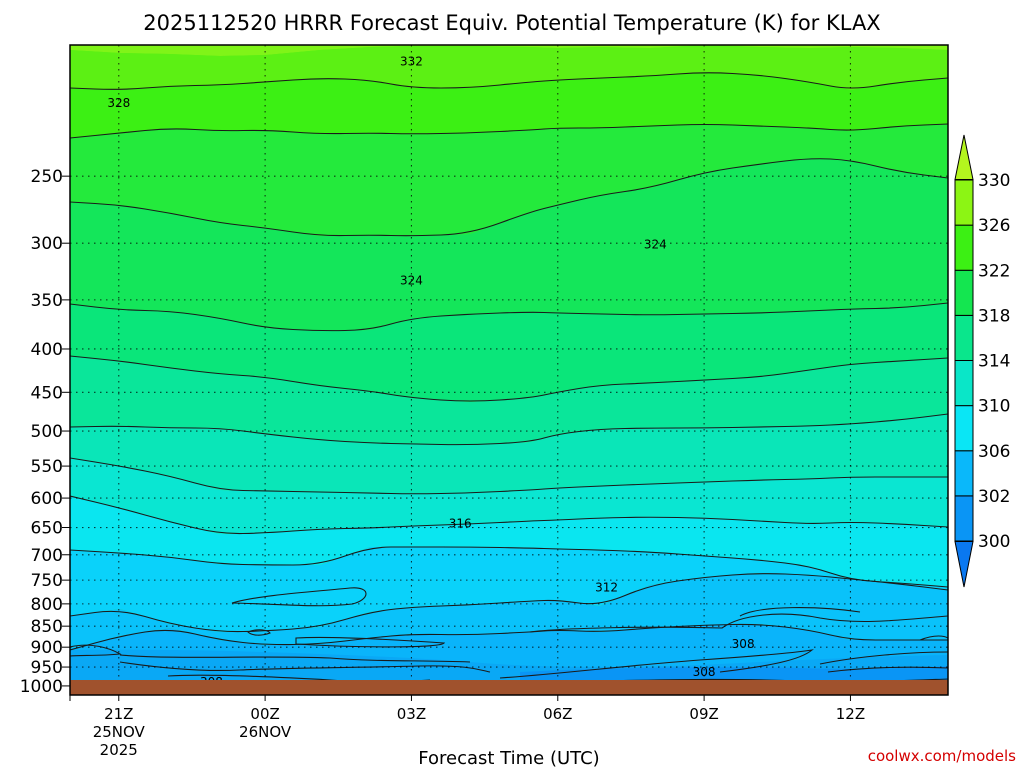  What do you see at coordinates (994, 316) in the screenshot?
I see `colorbar-label-318: 318` at bounding box center [994, 316].